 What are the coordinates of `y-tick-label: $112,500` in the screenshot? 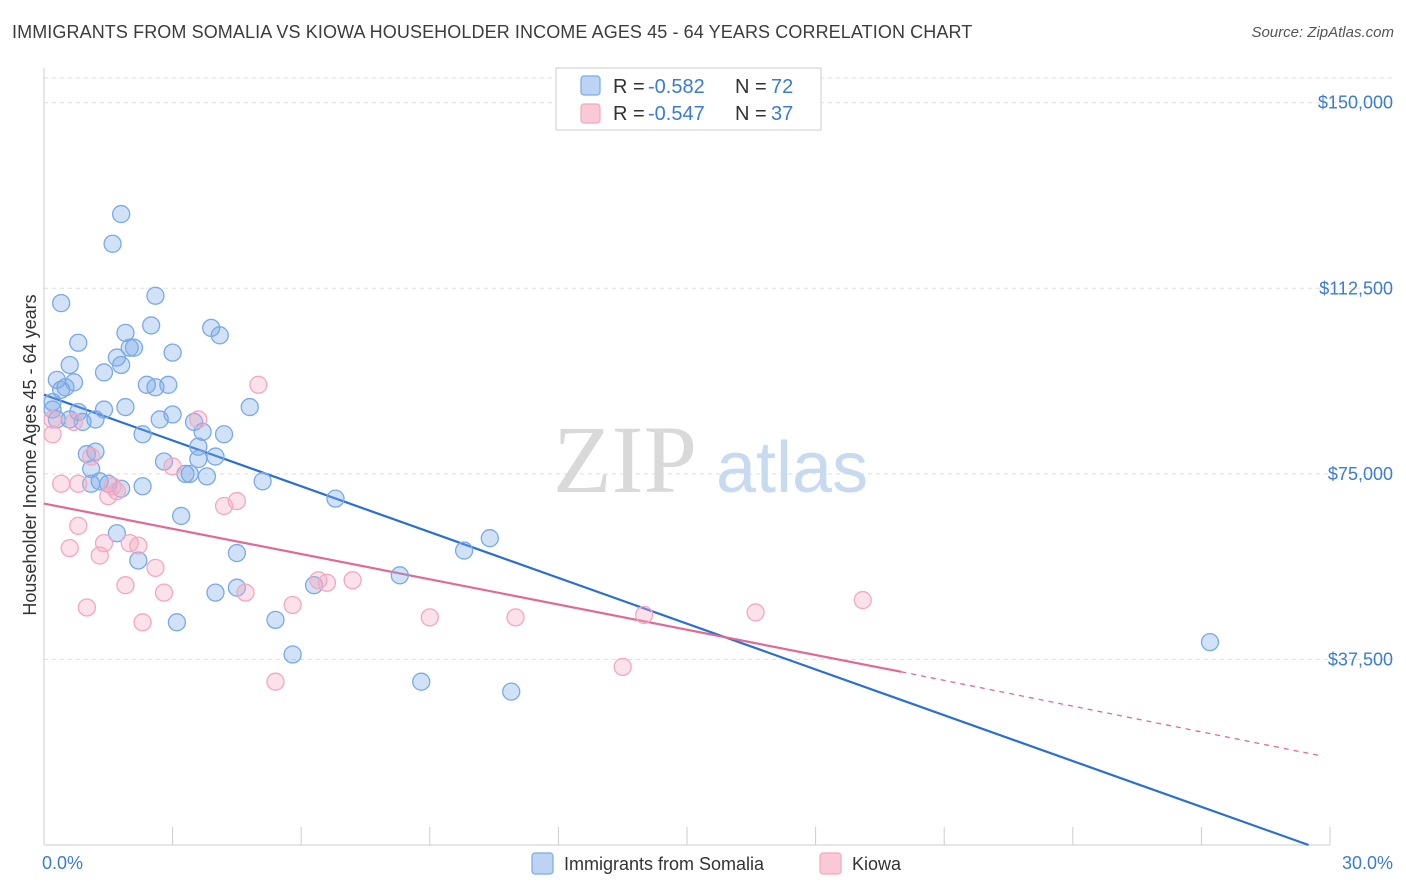 It's located at (1356, 288).